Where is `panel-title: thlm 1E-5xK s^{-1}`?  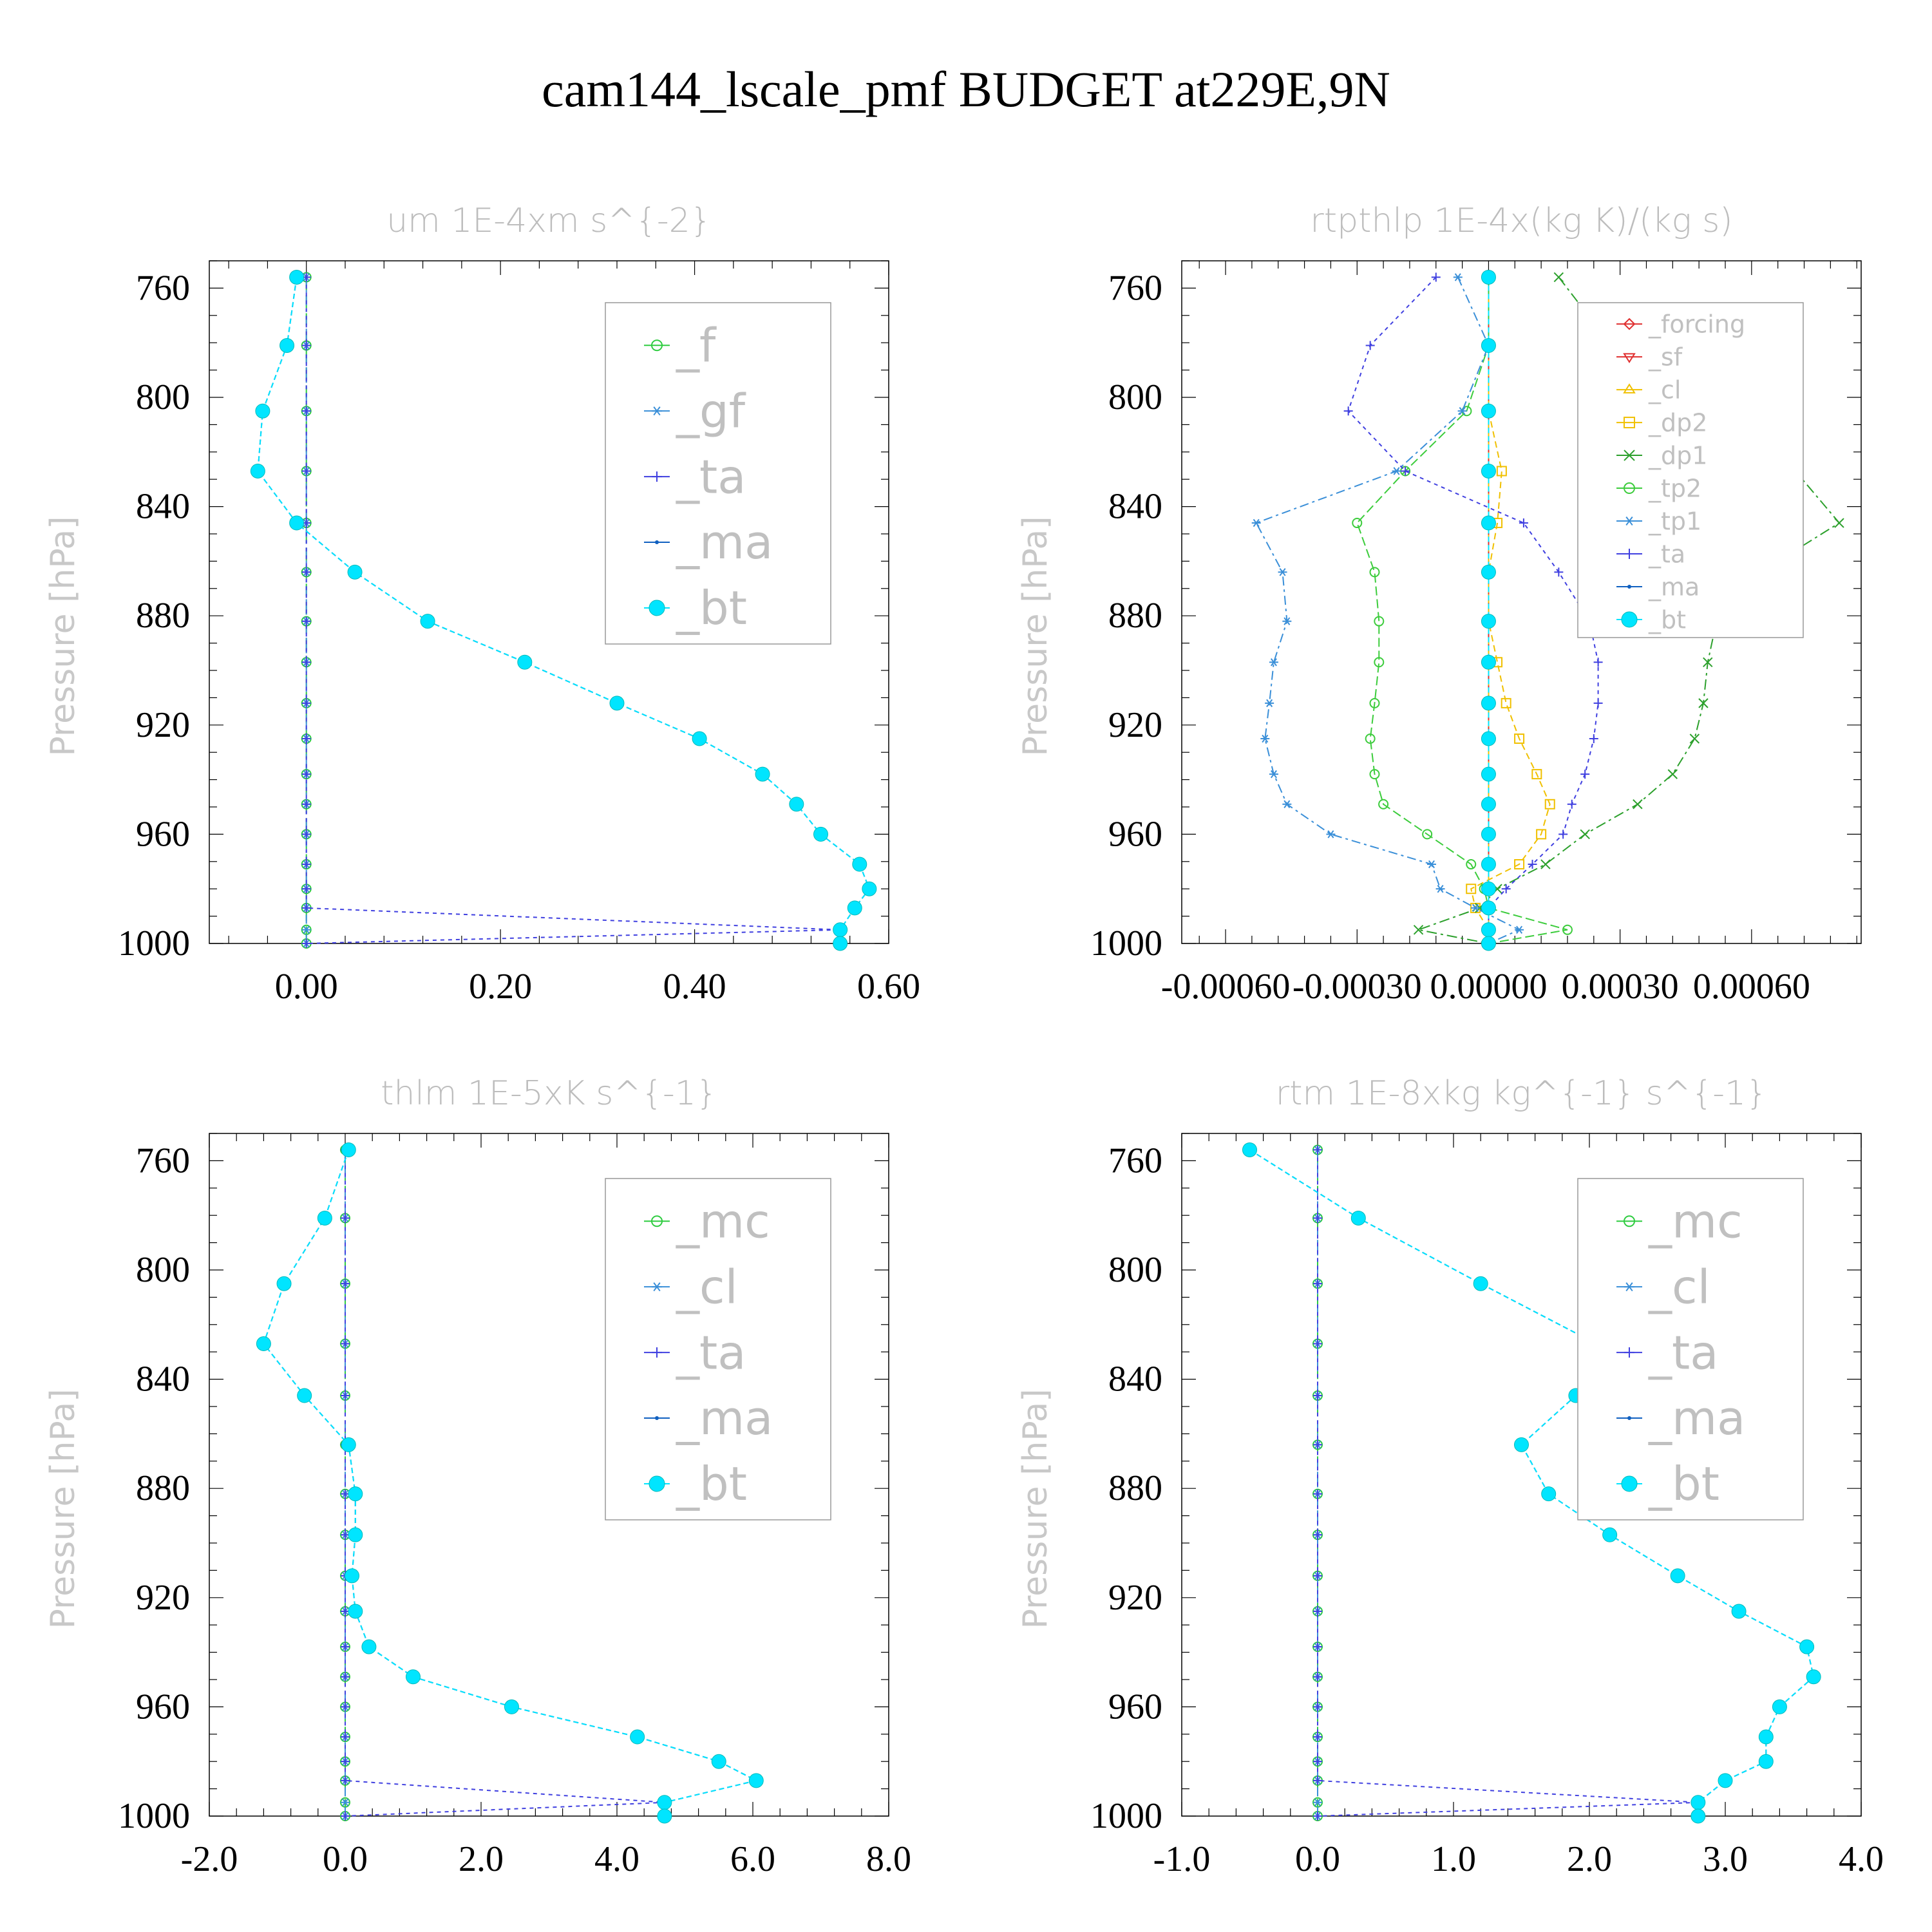
panel-title: thlm 1E-5xK s^{-1} is located at coordinates (549, 1093).